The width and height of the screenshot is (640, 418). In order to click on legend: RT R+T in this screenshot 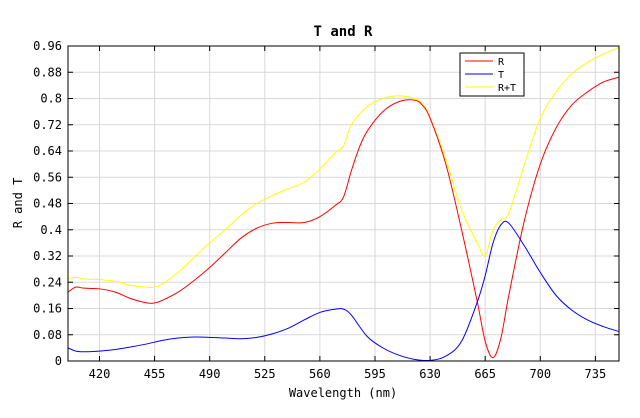, I will do `click(492, 74)`.